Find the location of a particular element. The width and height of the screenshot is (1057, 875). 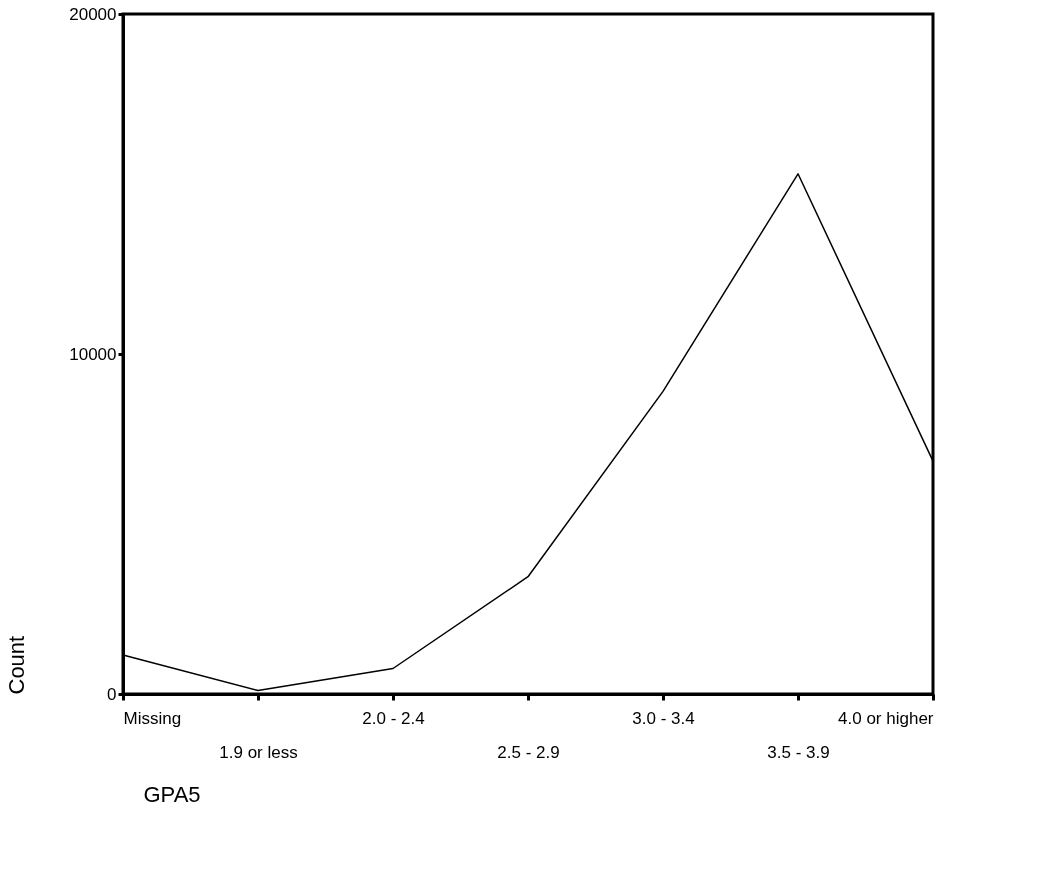

y-axis-title: Count is located at coordinates (17, 665).